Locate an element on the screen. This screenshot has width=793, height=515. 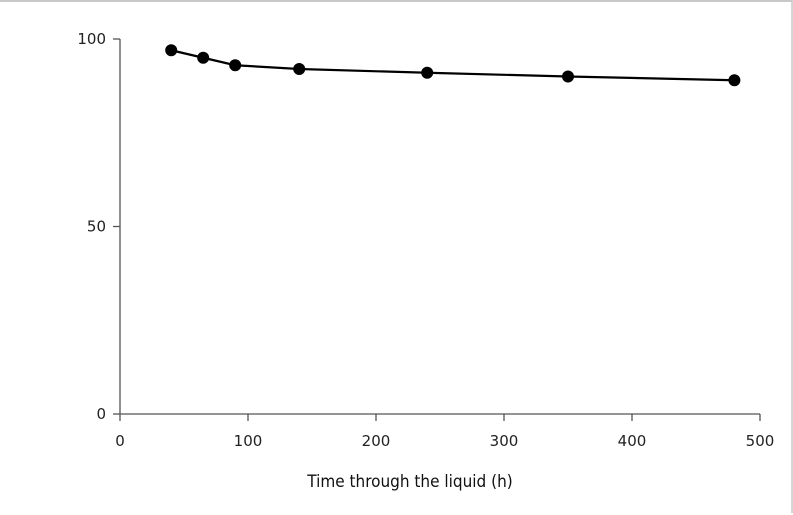
x-tick-label: 100 is located at coordinates (248, 441).